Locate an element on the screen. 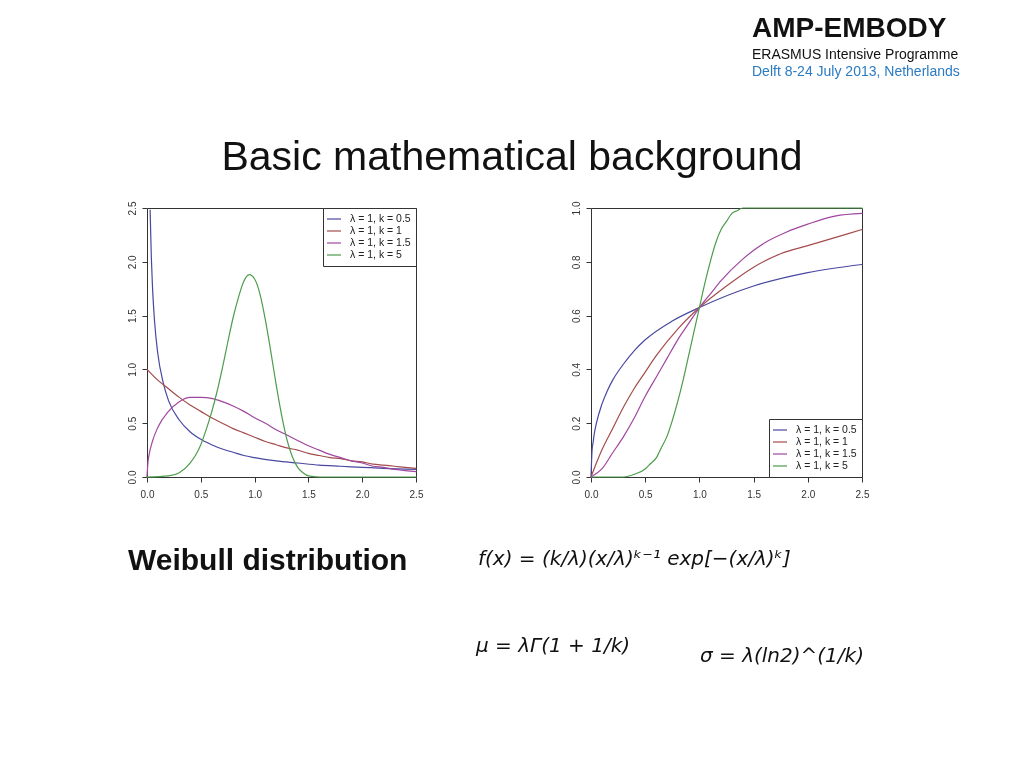  y-tick-label: 2.5 is located at coordinates (132, 208).